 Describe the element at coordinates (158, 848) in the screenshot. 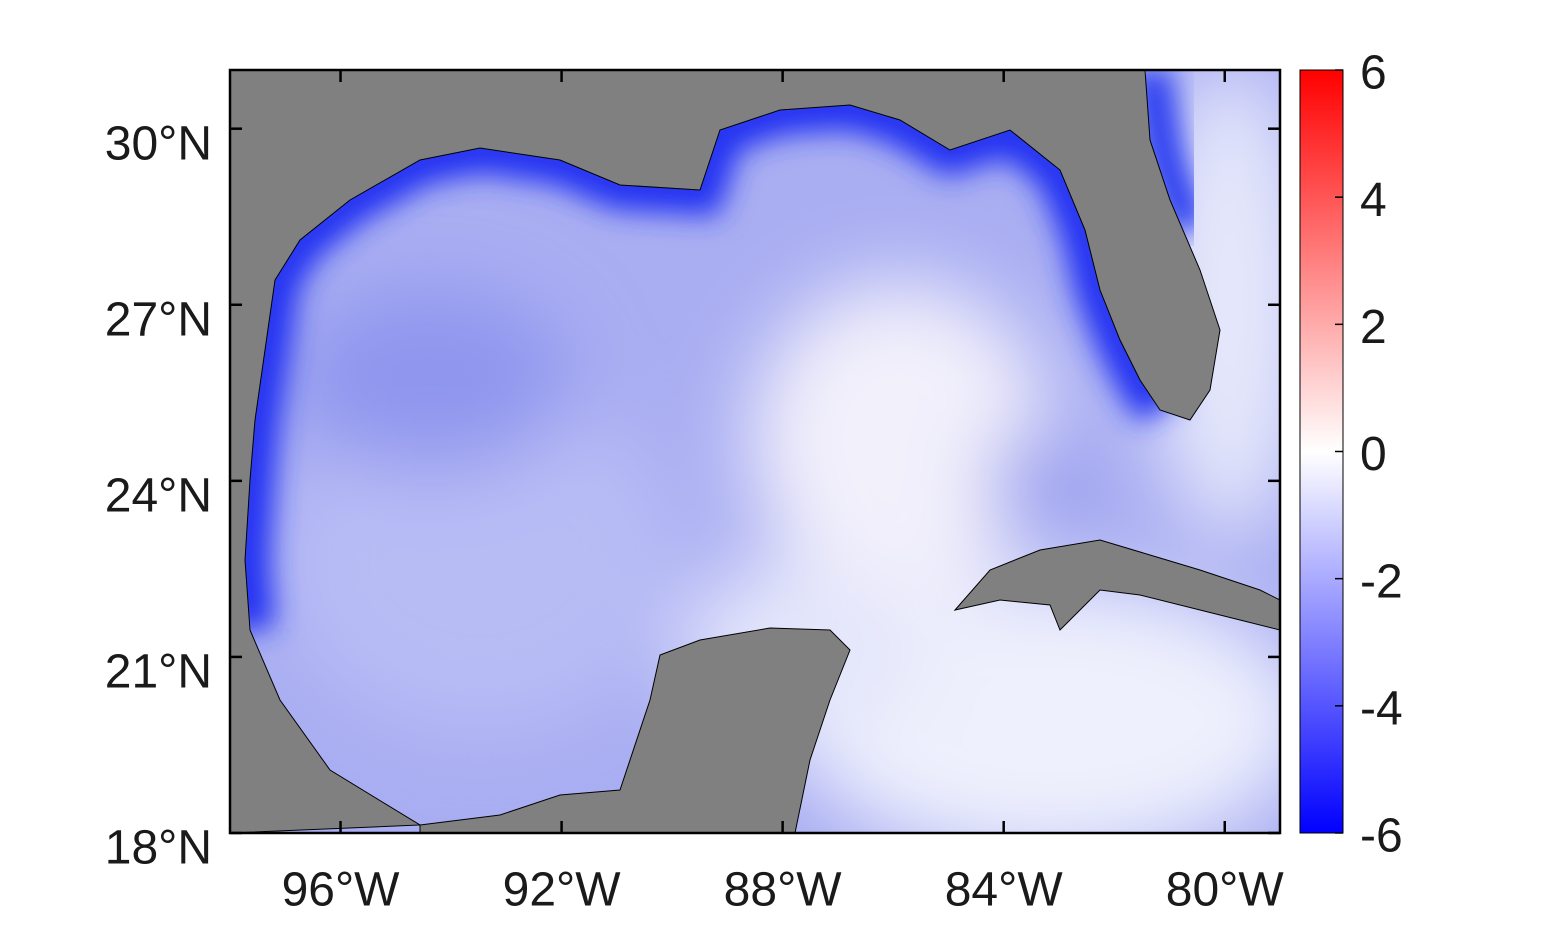

I see `y-tick-label: 18°N` at that location.